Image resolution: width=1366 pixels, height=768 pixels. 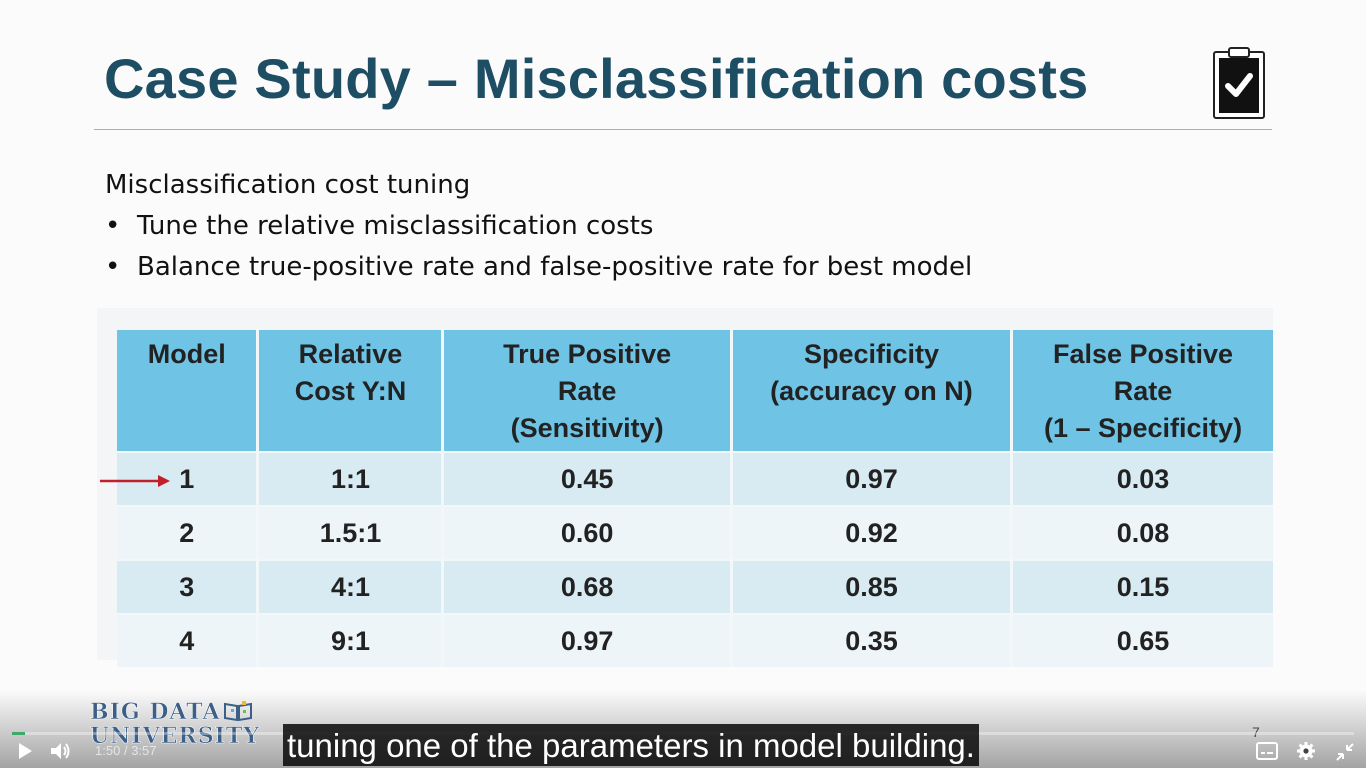 What do you see at coordinates (188, 478) in the screenshot?
I see `cell-model: 1` at bounding box center [188, 478].